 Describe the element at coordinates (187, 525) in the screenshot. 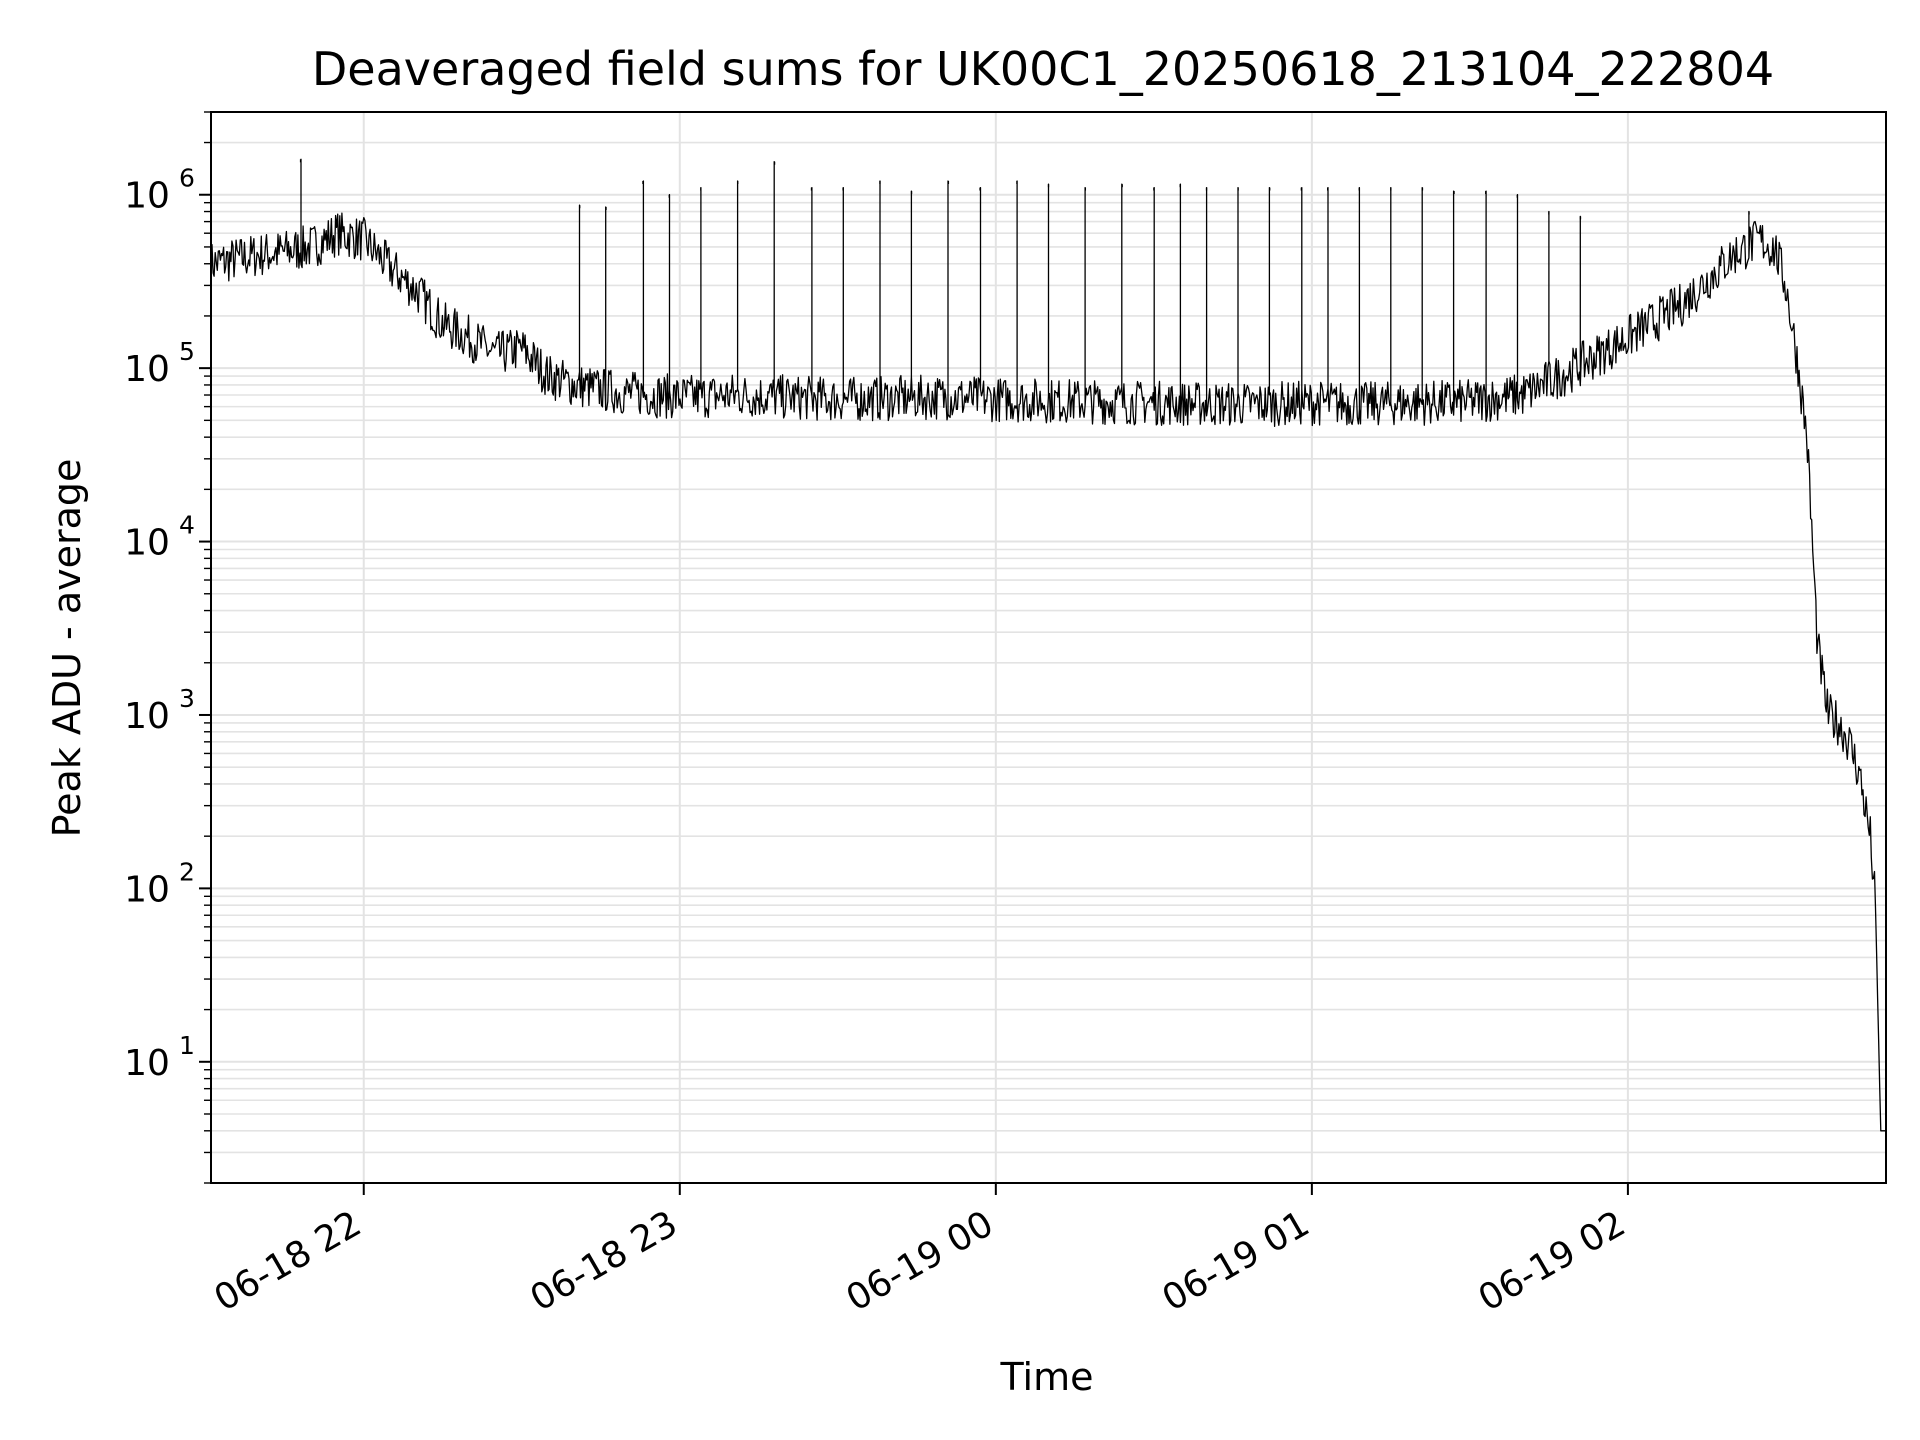

I see `y-tick-exponent: 4` at that location.